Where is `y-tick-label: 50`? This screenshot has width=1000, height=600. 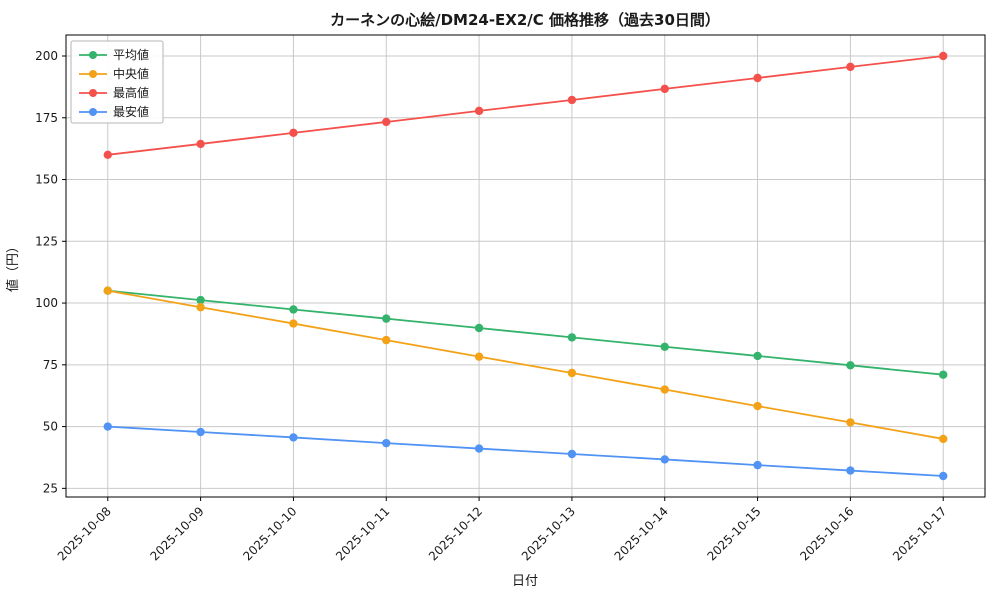 y-tick-label: 50 is located at coordinates (50, 427).